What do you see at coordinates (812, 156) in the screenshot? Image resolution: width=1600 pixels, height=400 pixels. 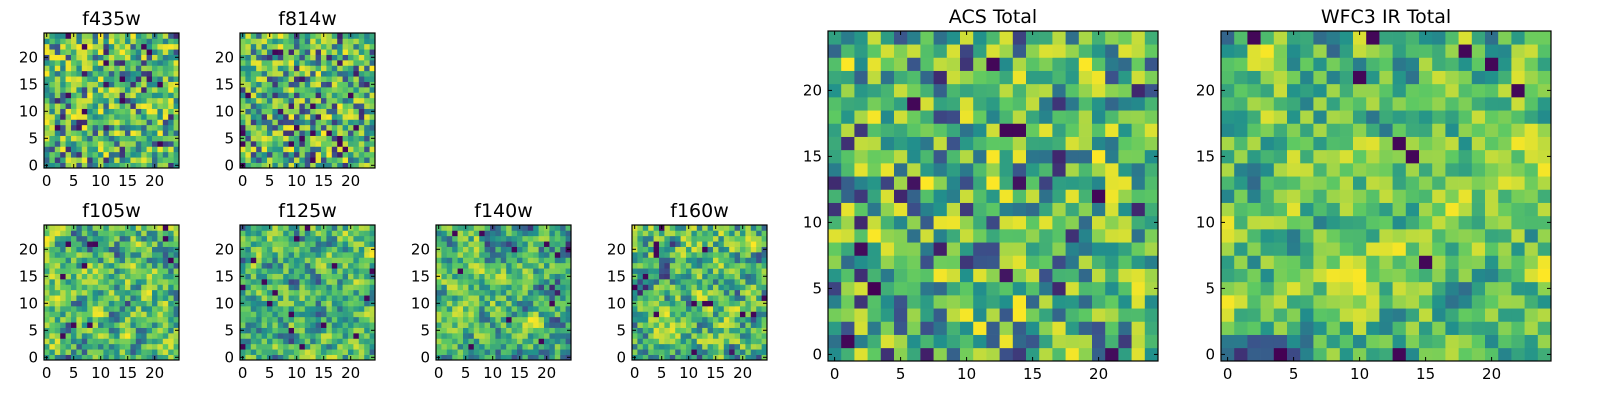 I see `y-tick-label: 15` at bounding box center [812, 156].